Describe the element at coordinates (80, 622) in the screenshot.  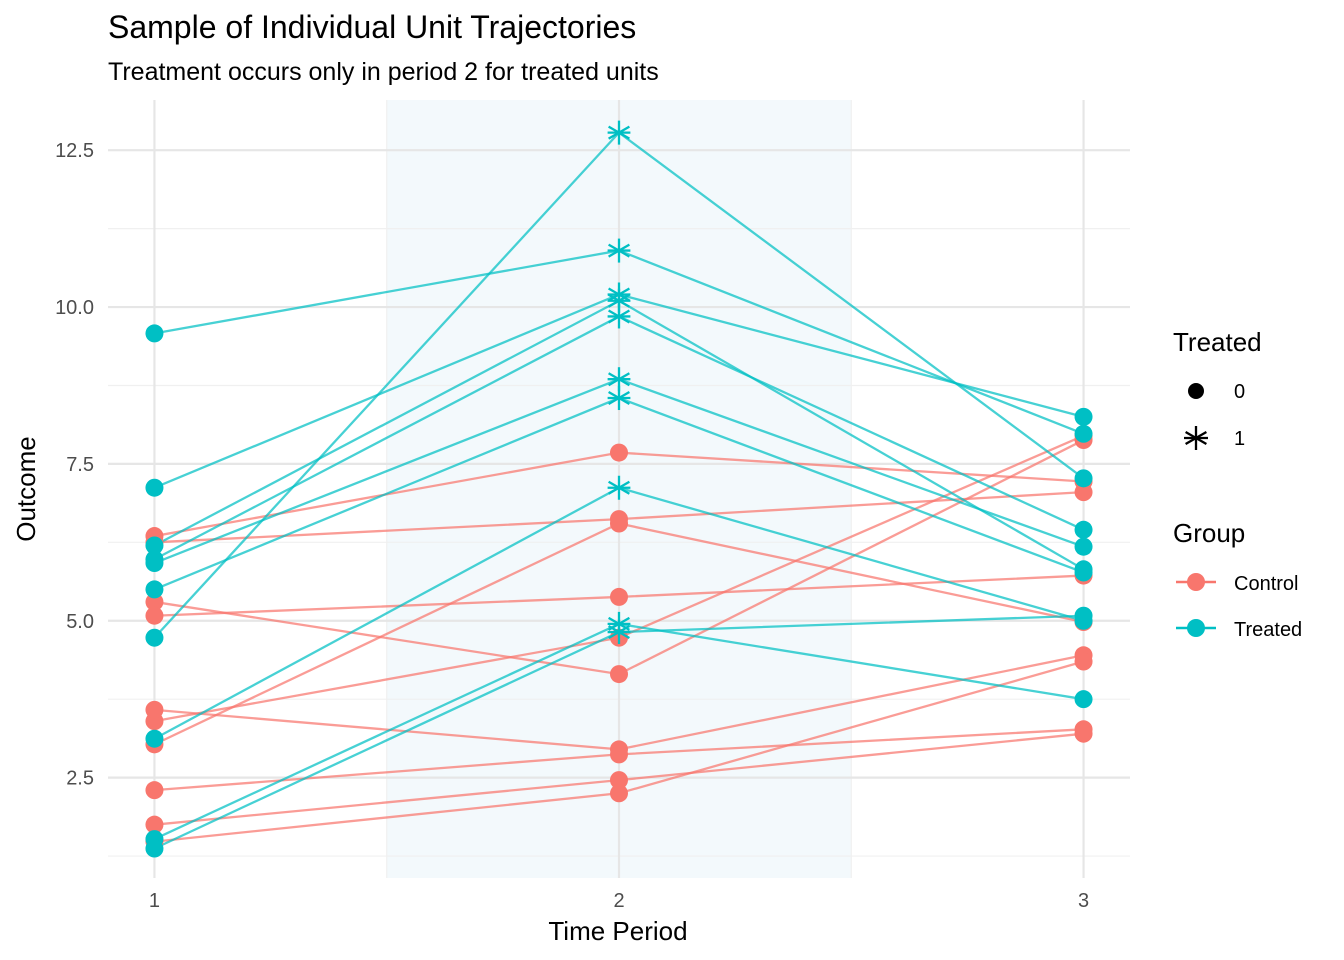
I see `y-tick-label: 5.0` at that location.